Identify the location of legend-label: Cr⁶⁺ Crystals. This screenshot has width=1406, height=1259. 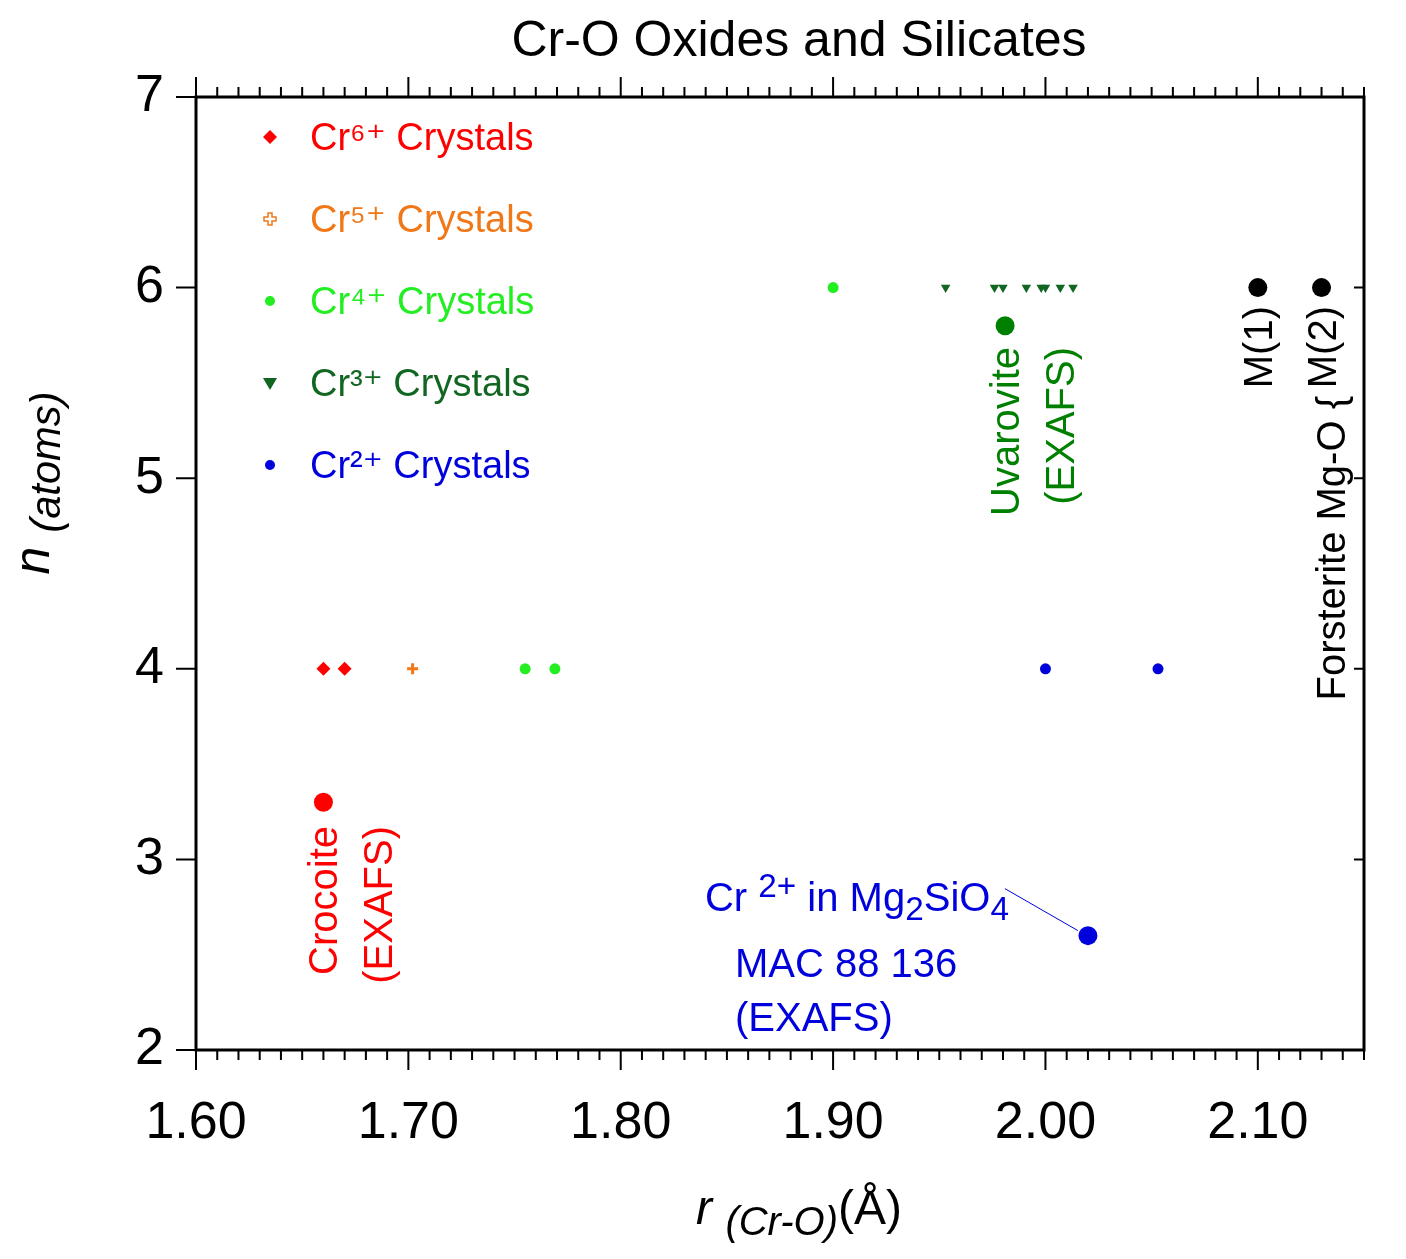
(422, 137).